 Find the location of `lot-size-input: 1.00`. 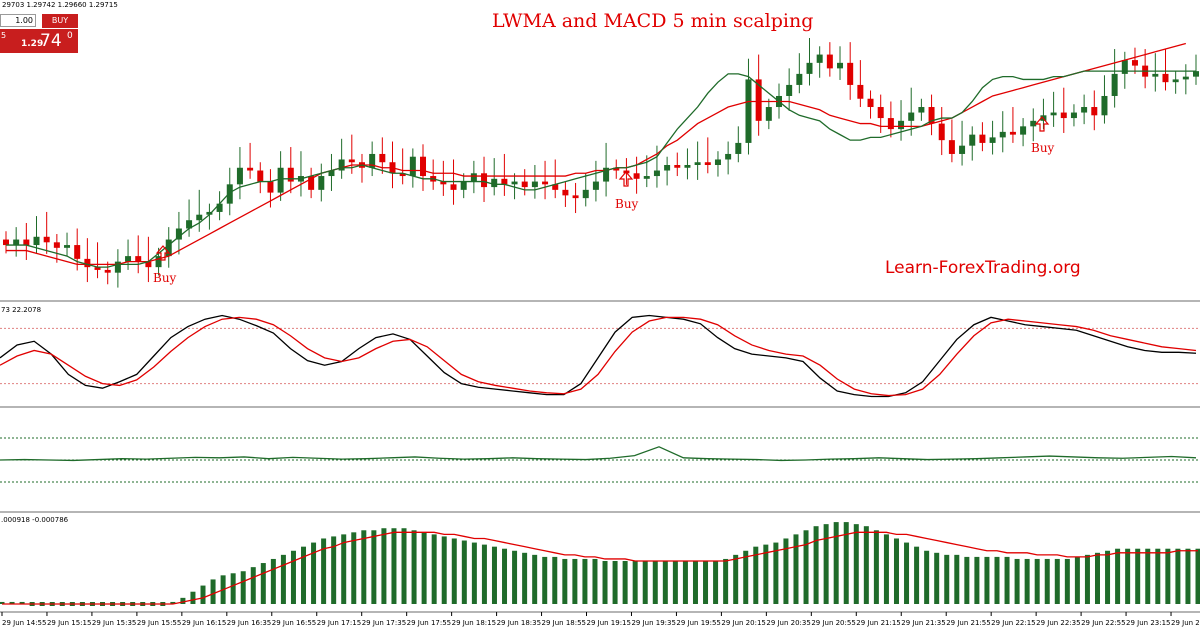

lot-size-input: 1.00 is located at coordinates (18, 20).